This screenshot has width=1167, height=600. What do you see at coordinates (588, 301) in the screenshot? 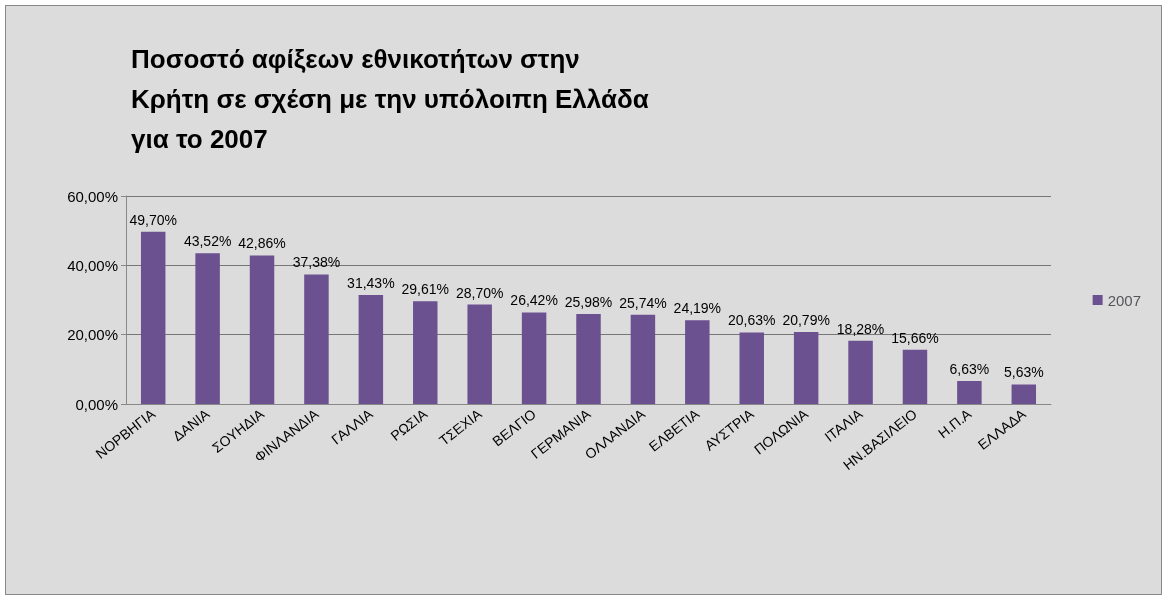
I see `data-label: 25,98%` at bounding box center [588, 301].